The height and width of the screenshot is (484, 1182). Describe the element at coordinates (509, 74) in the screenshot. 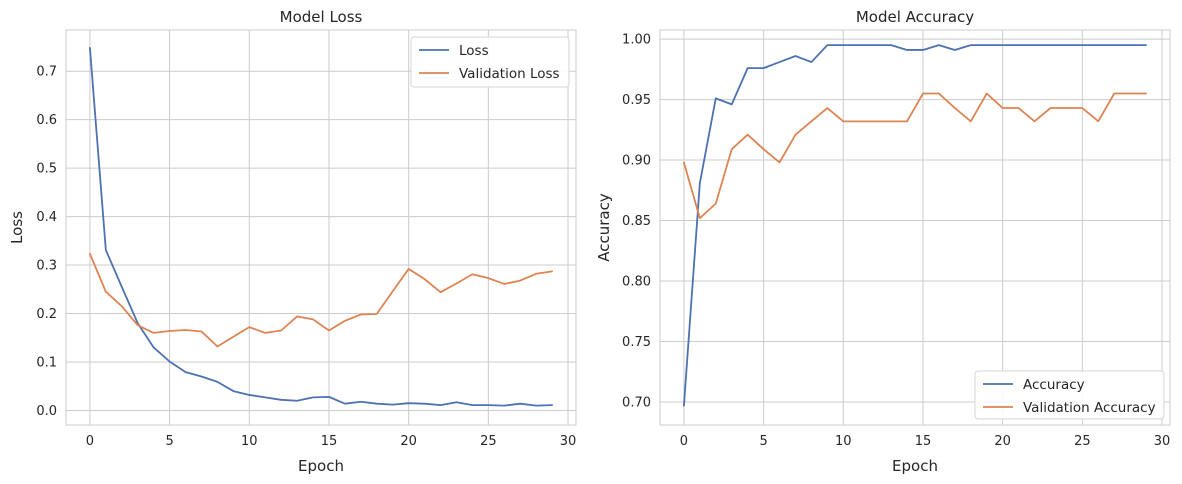

I see `legend-label: Validation Loss` at that location.